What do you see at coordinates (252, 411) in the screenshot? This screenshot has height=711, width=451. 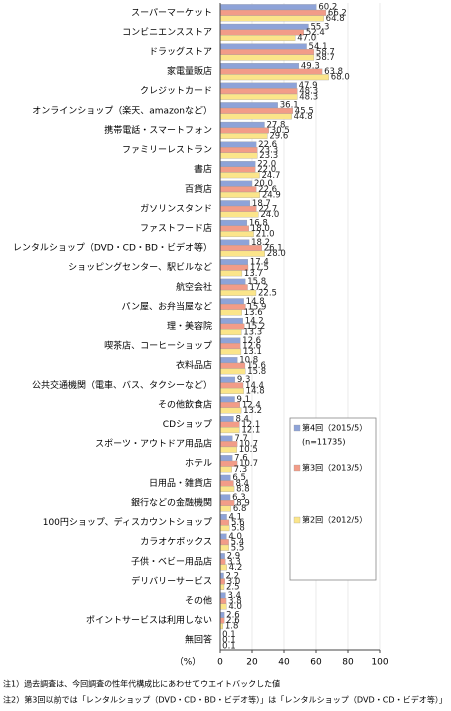 I see `value-label: 13.2` at bounding box center [252, 411].